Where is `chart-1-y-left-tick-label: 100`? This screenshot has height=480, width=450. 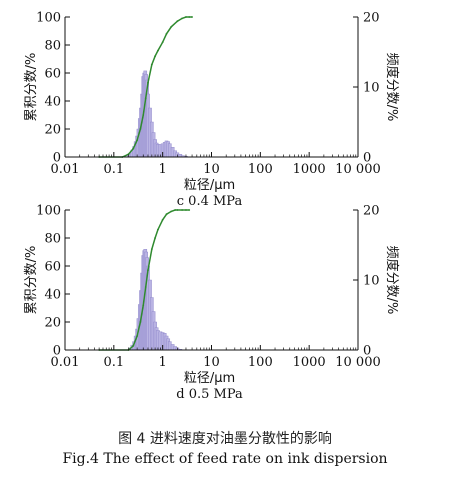 chart-1-y-left-tick-label: 100 is located at coordinates (48, 18).